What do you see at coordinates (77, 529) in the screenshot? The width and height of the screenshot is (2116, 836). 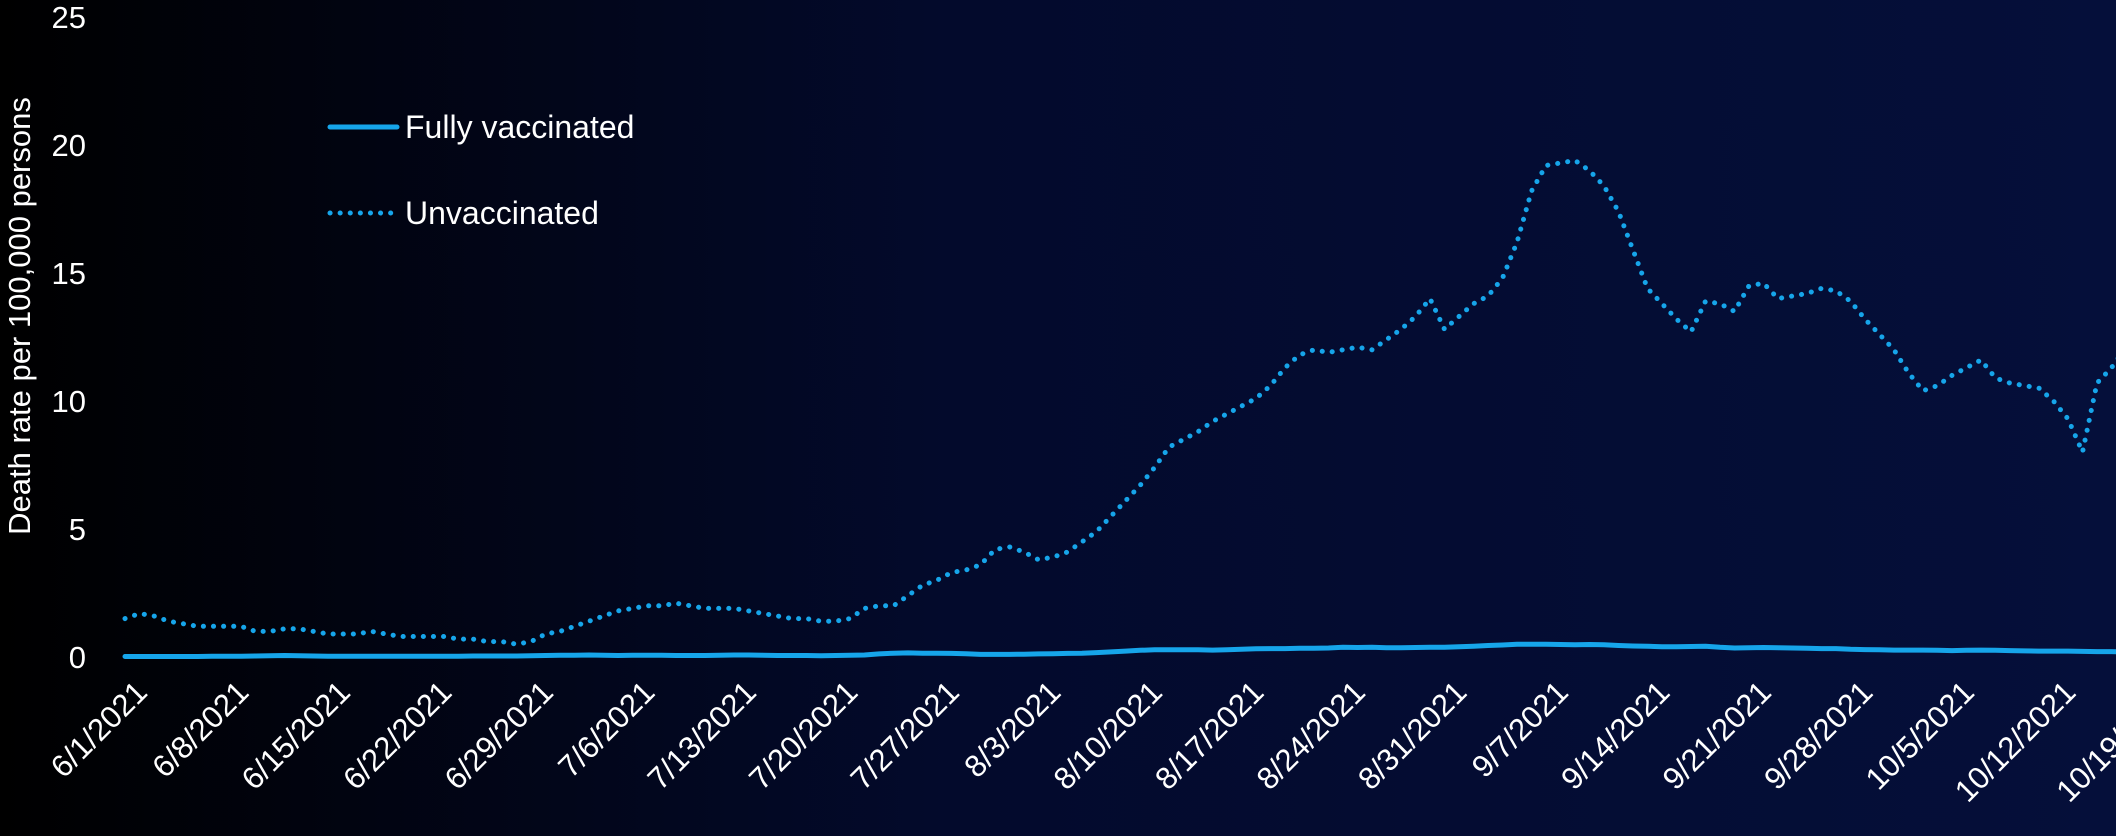 I see `y-tick-label: 5` at bounding box center [77, 529].